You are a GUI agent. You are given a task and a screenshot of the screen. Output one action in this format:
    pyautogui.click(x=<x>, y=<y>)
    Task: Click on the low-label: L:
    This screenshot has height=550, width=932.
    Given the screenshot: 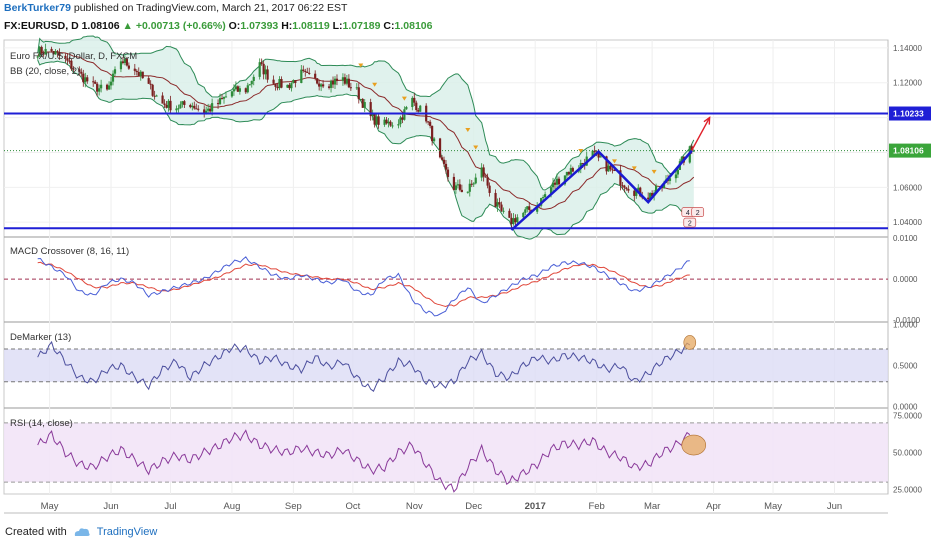 What is the action you would take?
    pyautogui.click(x=337, y=26)
    